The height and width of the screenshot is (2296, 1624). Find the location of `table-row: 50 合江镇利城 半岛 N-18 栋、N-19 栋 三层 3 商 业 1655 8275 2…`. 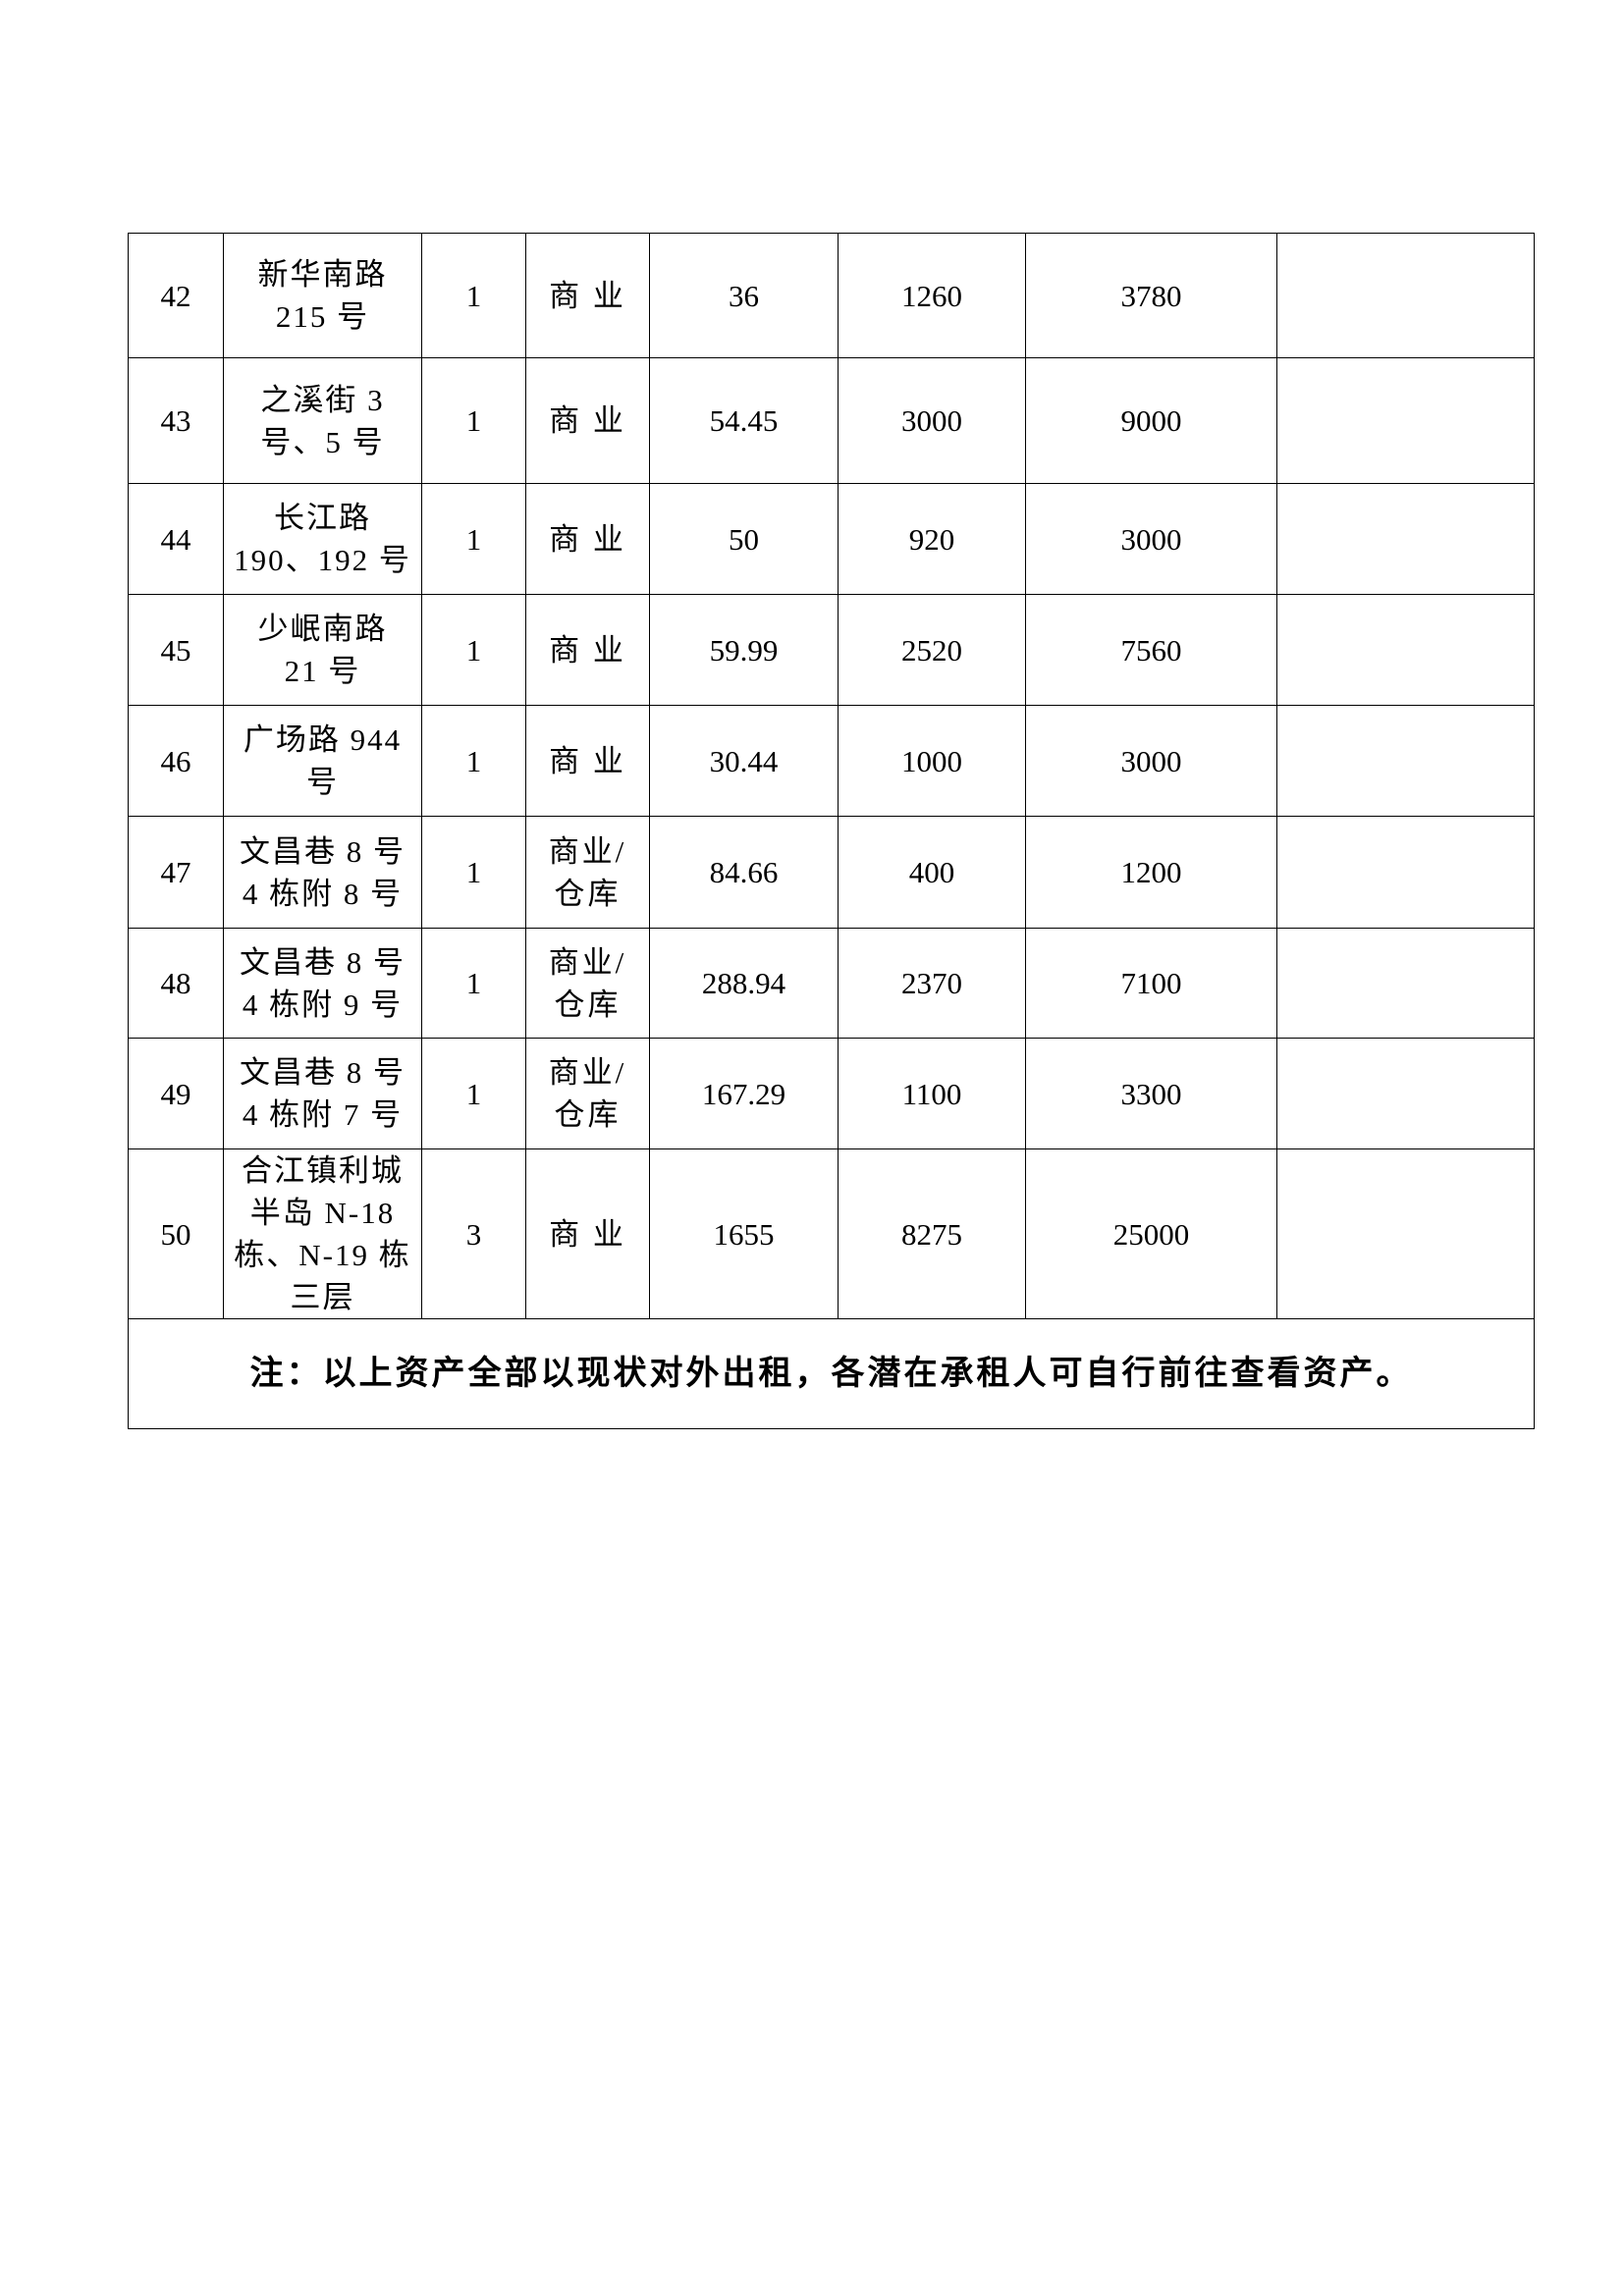

table-row: 50 合江镇利城 半岛 N-18 栋、N-19 栋 三层 3 商 业 1655 8275 2… is located at coordinates (831, 1233).